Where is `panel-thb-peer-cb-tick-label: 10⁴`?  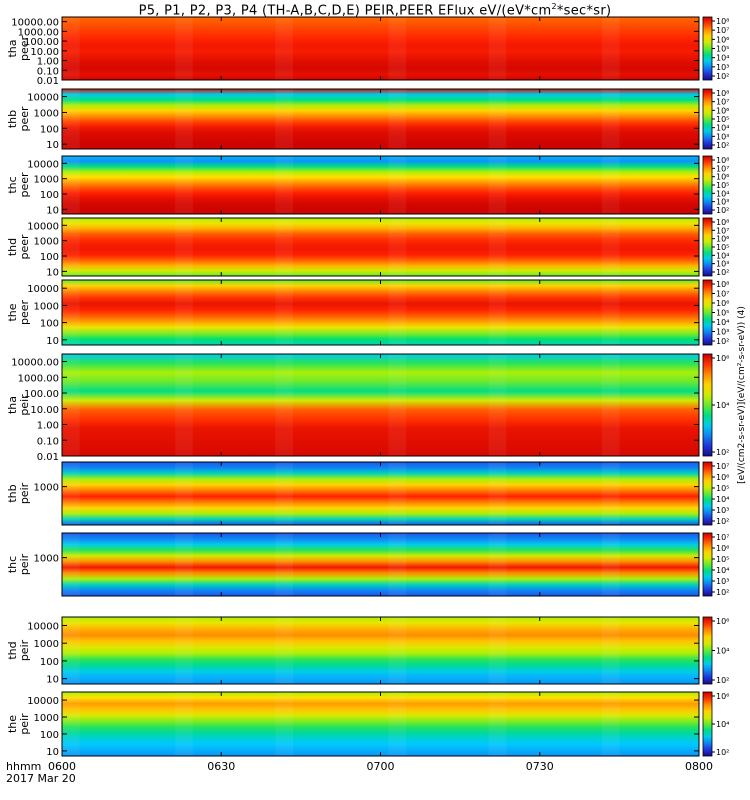 panel-thb-peer-cb-tick-label: 10⁴ is located at coordinates (722, 128).